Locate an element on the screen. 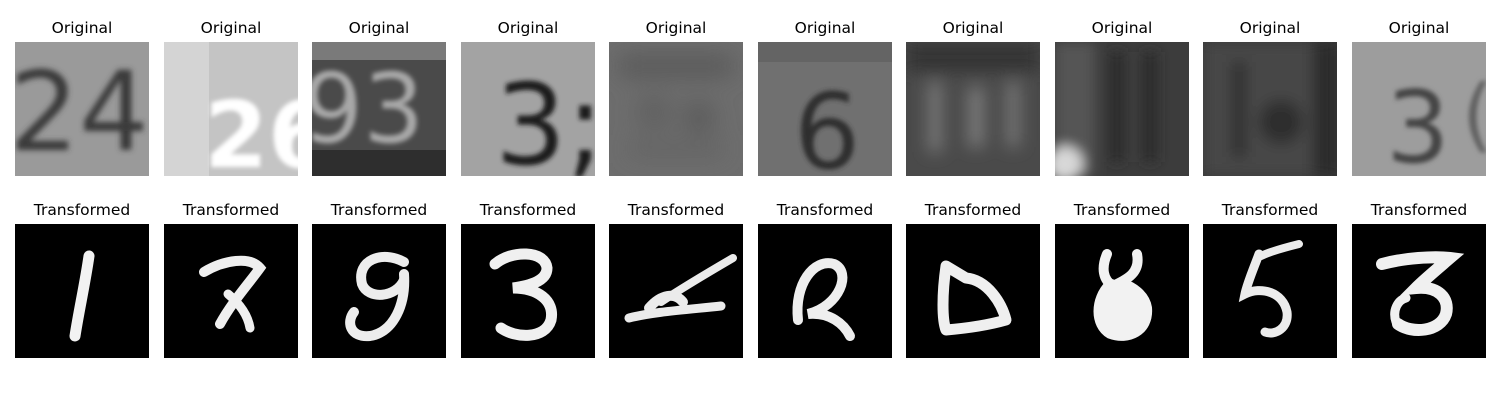 The height and width of the screenshot is (400, 1500). original-digits-6: 6 is located at coordinates (827, 123).